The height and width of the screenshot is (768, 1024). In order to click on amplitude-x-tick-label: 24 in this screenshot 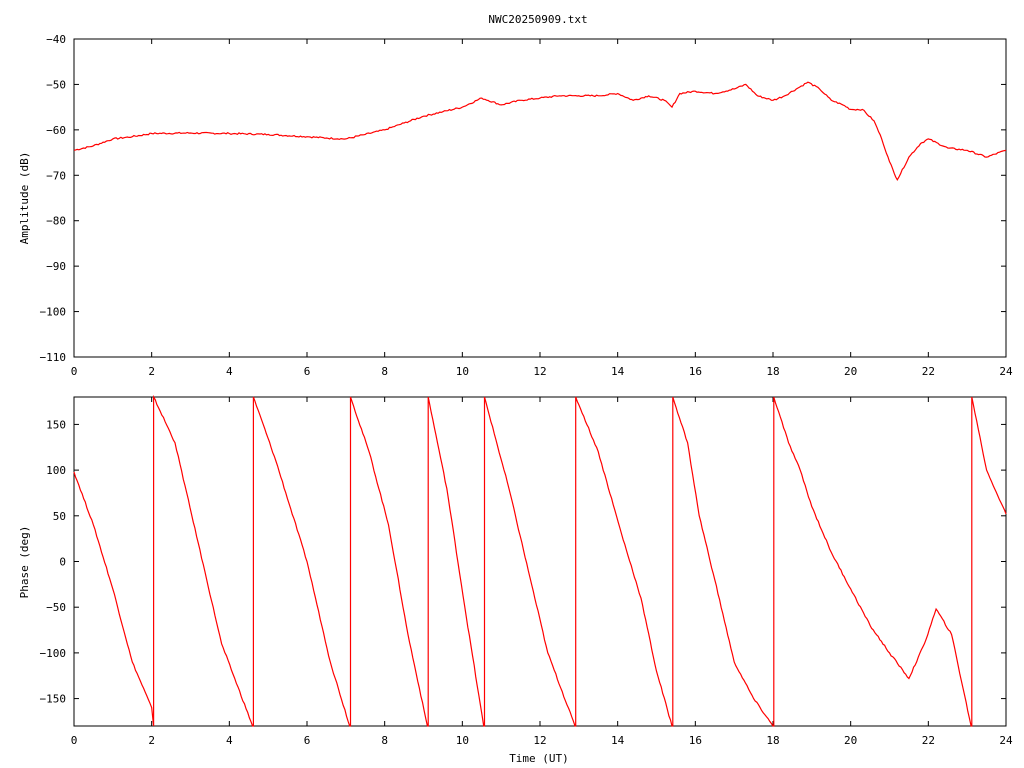, I will do `click(1006, 371)`.